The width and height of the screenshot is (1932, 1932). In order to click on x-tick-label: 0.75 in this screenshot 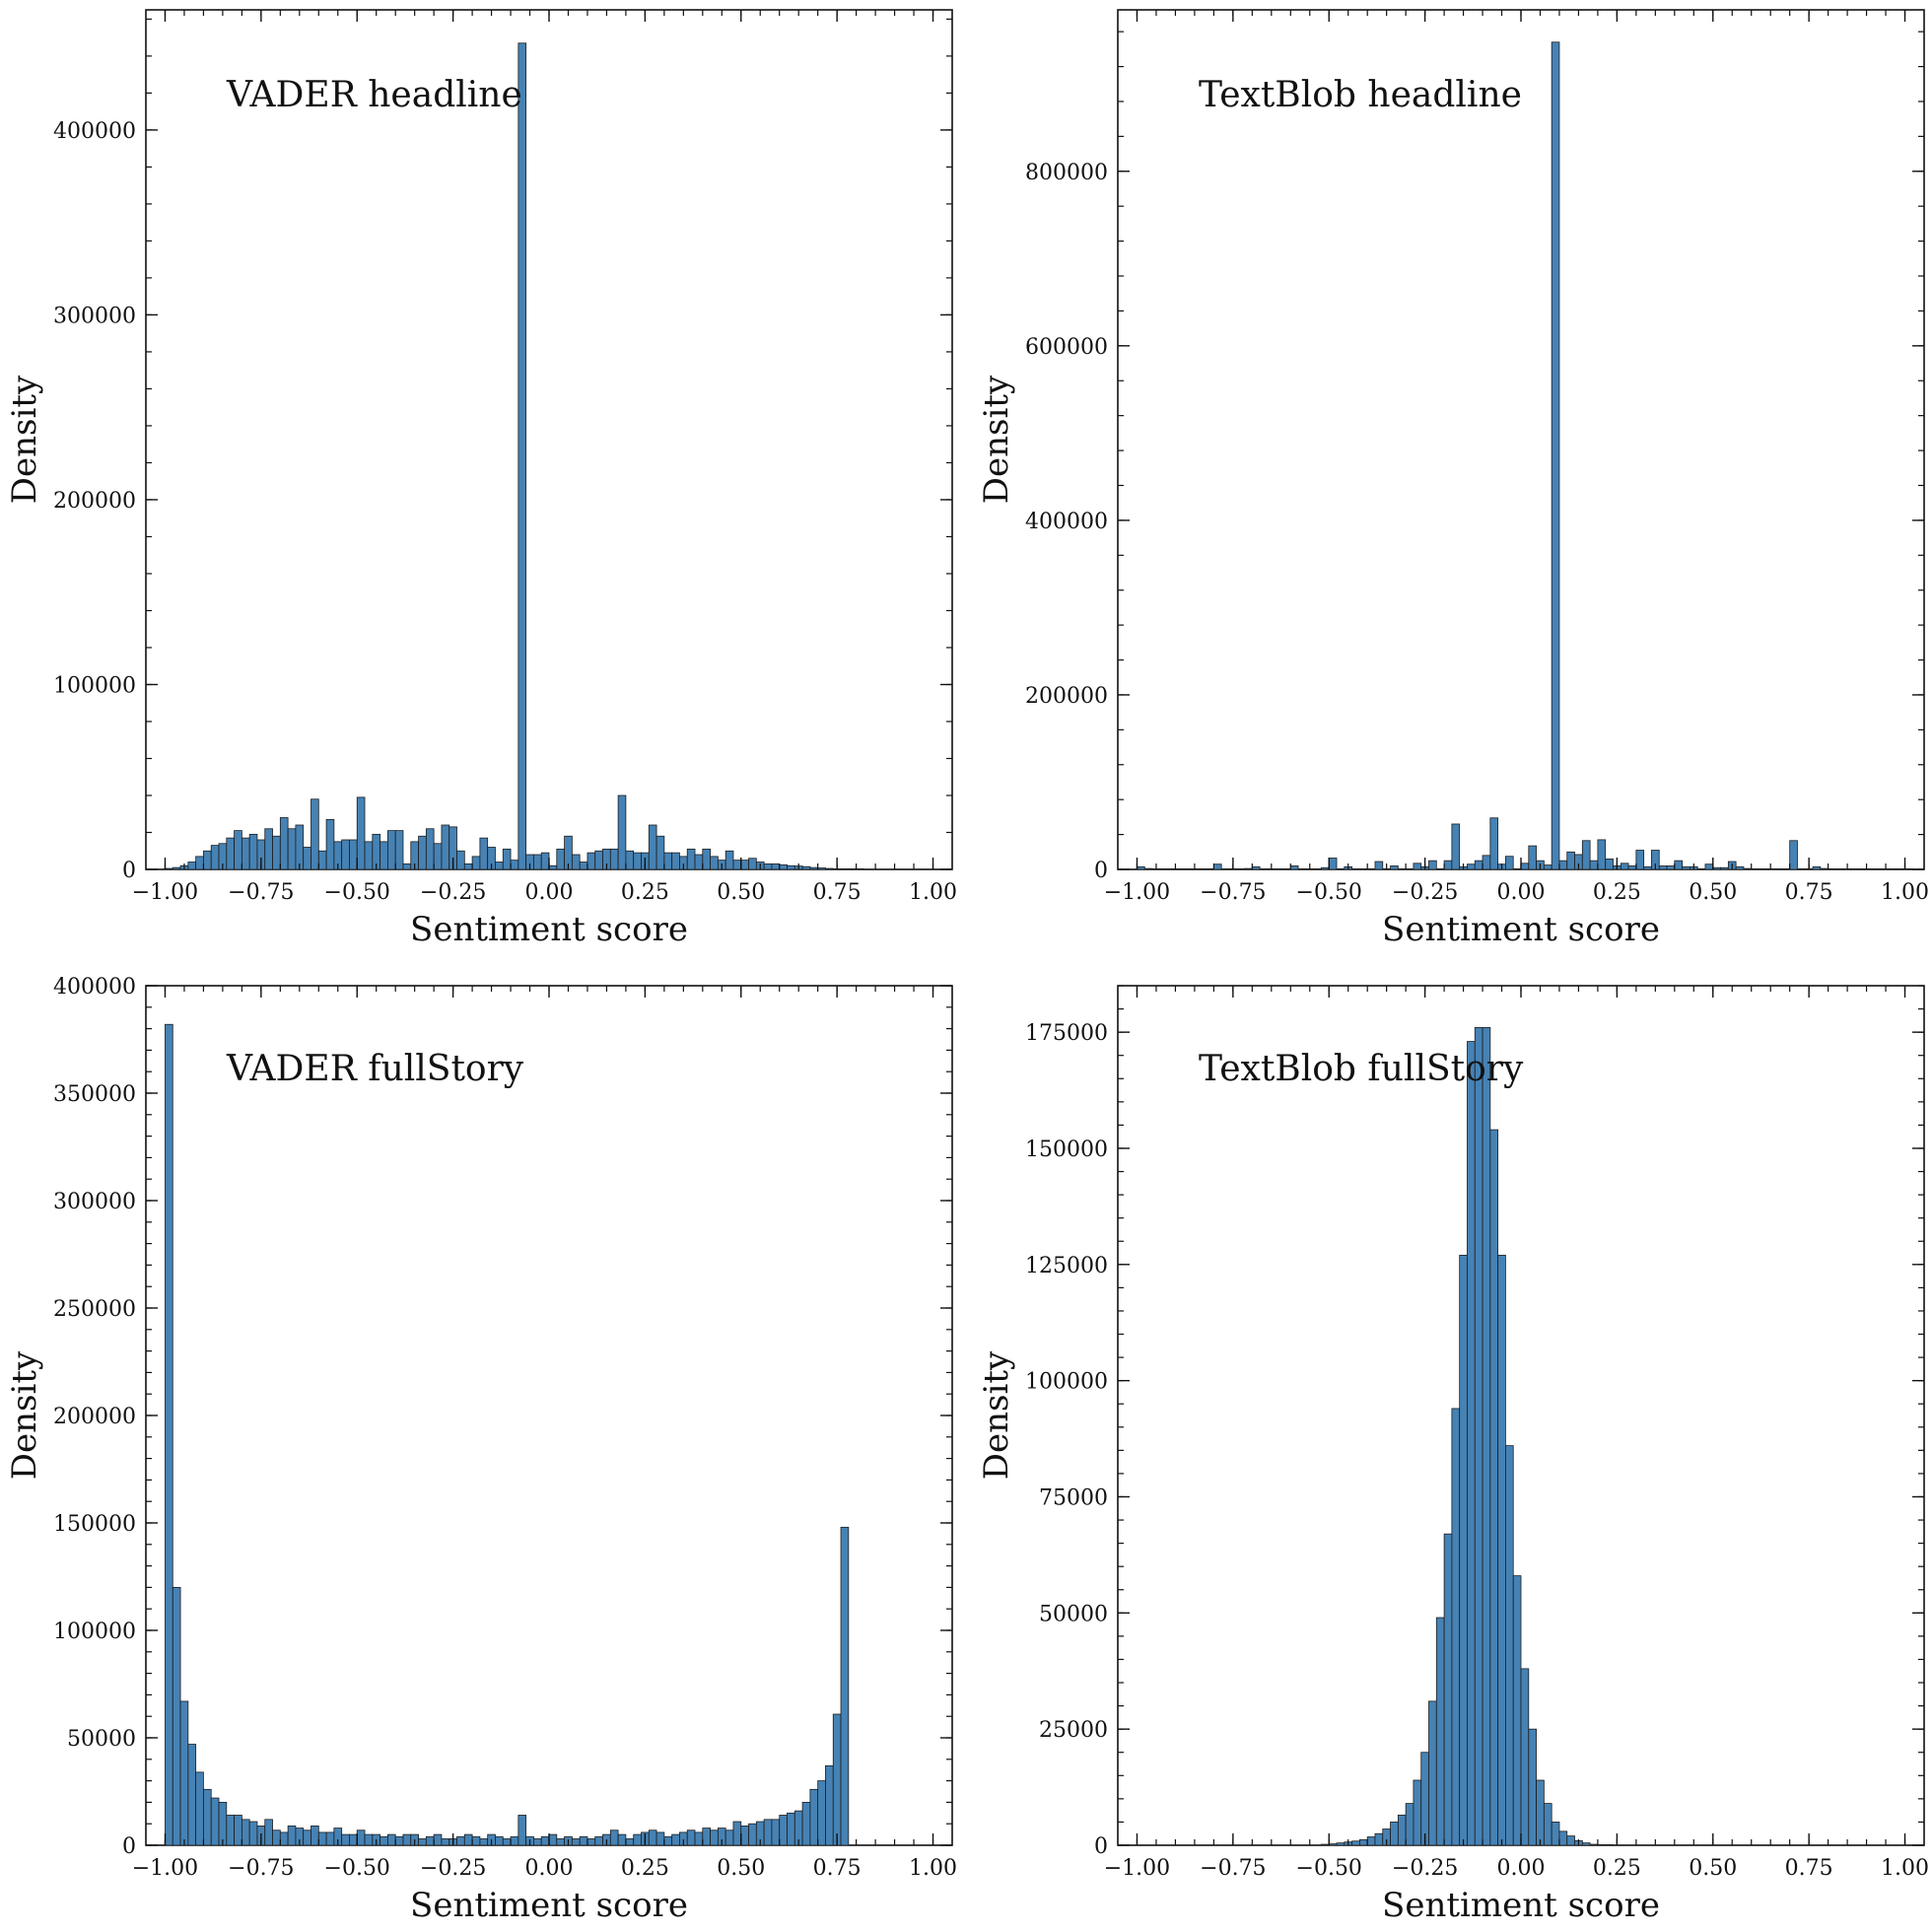, I will do `click(838, 1869)`.